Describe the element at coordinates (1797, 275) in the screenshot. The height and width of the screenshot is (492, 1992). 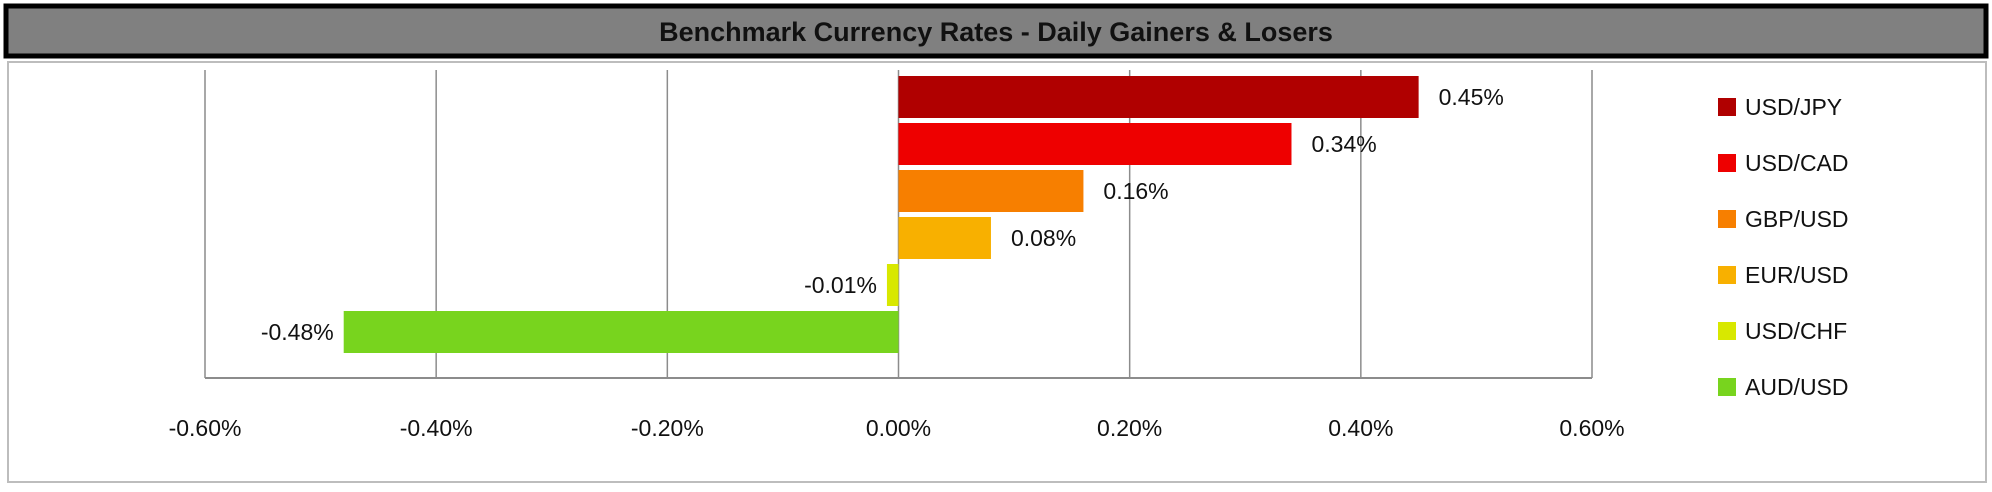
I see `legend-entry: EUR/USD` at that location.